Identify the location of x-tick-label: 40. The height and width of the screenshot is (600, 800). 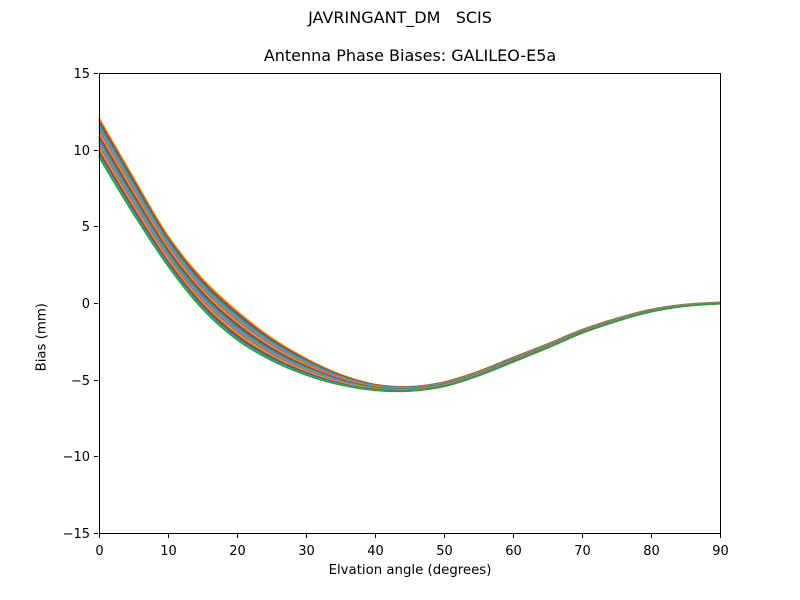
(375, 551).